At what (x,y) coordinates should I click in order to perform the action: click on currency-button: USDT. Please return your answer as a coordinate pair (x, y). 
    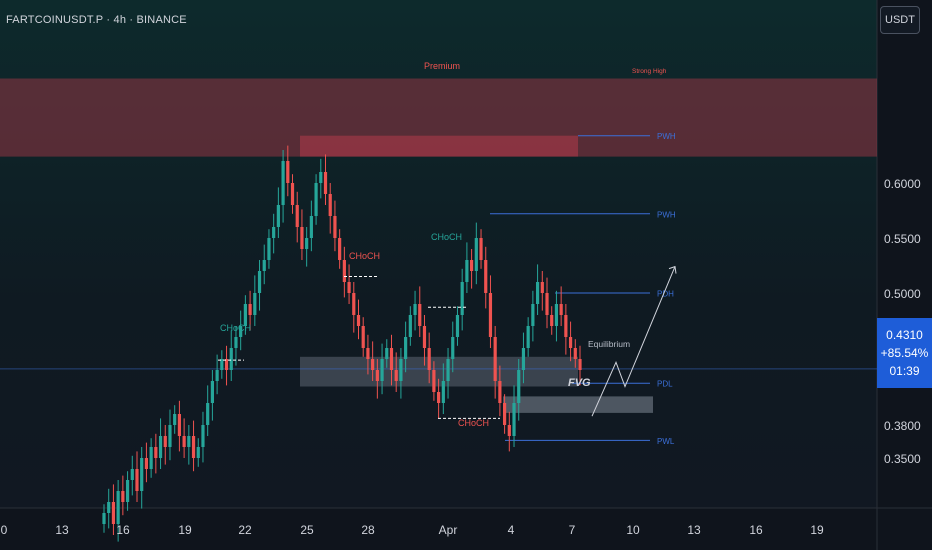
    Looking at the image, I should click on (900, 20).